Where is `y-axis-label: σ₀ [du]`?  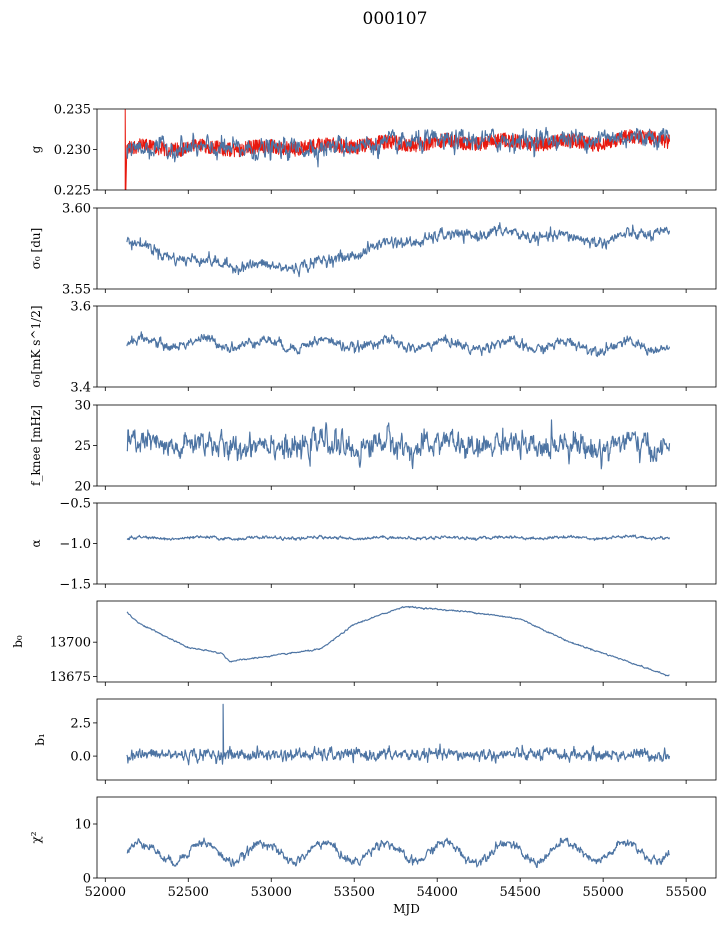 y-axis-label: σ₀ [du] is located at coordinates (36, 249).